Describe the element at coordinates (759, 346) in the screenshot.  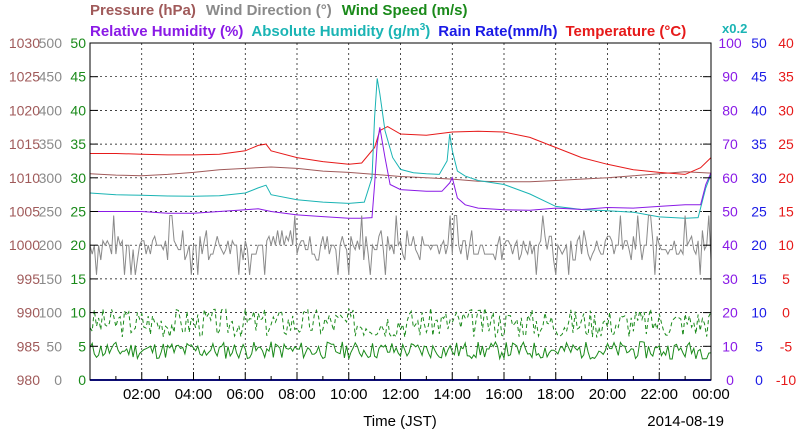
I see `rain_rate-tick-label: 5` at that location.